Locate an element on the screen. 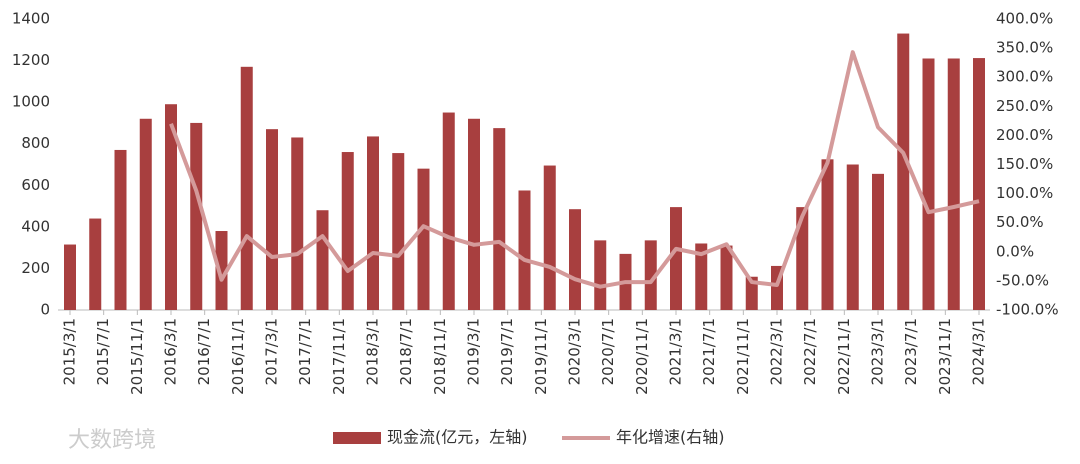  y2-tick-label: 150.0% is located at coordinates (1024, 164).